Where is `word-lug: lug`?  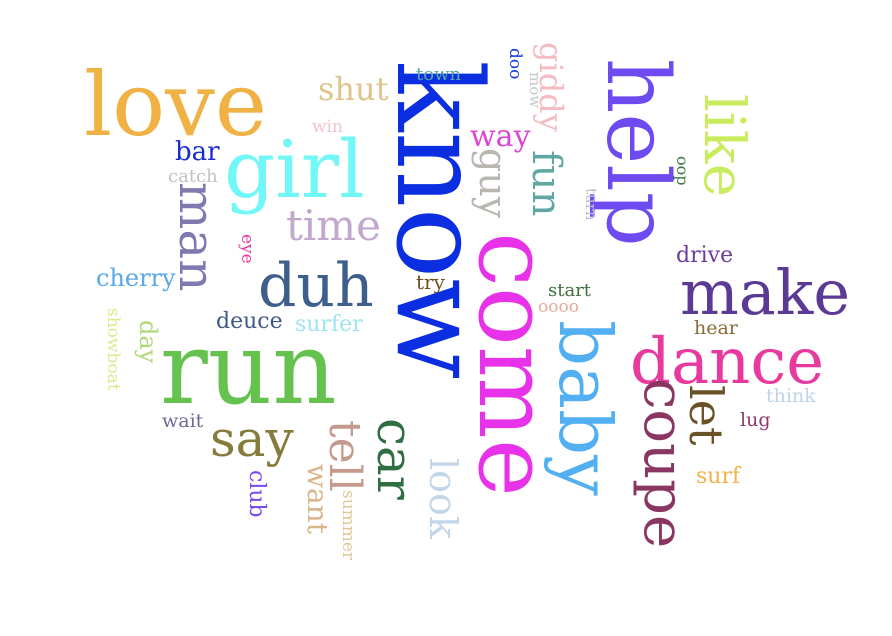 word-lug: lug is located at coordinates (755, 420).